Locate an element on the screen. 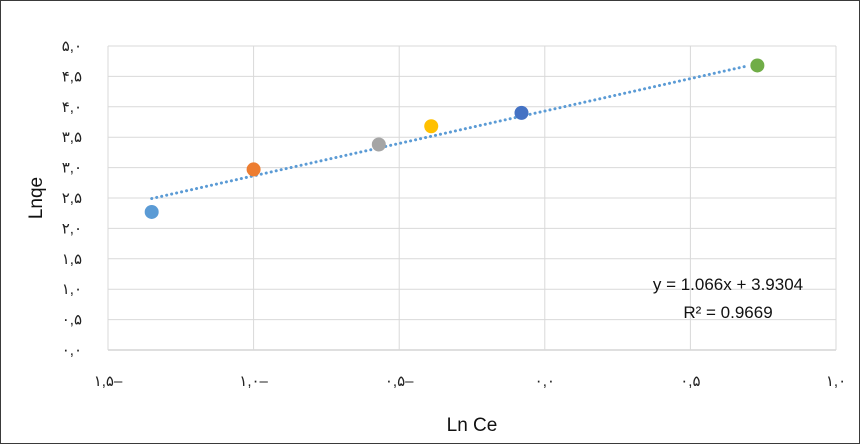  x-tick-label: ۰,۵ is located at coordinates (690, 381).